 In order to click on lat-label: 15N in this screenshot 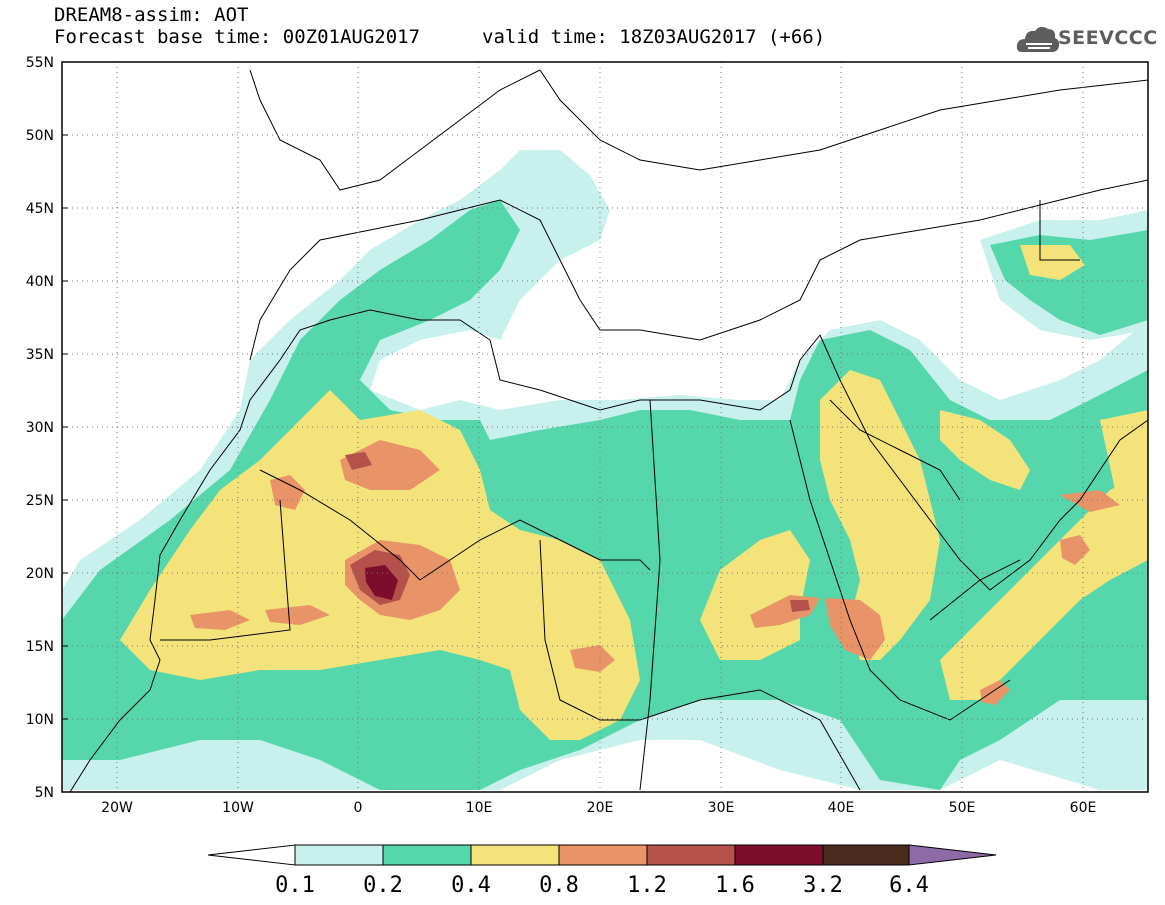, I will do `click(40, 647)`.